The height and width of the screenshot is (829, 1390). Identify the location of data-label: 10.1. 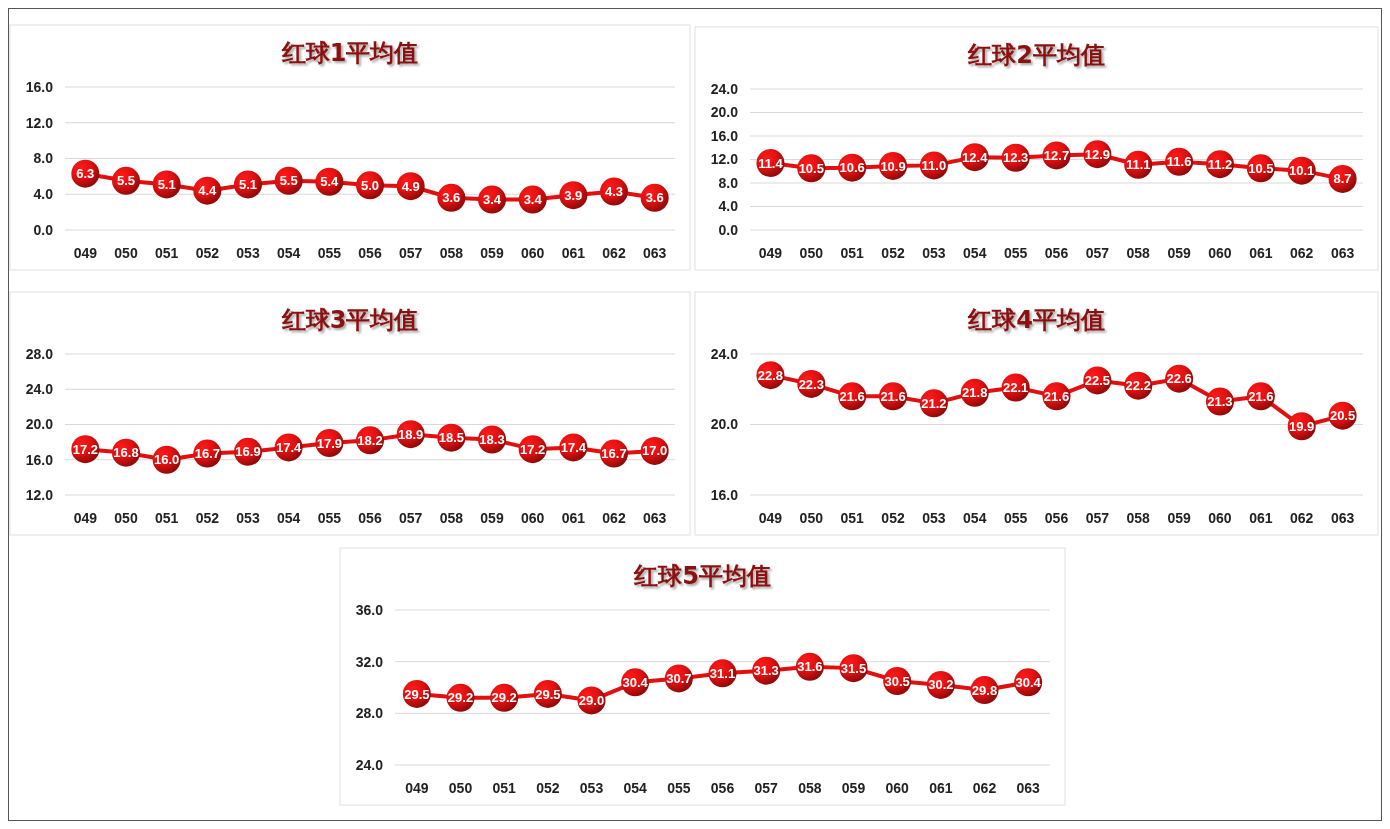
(1302, 171).